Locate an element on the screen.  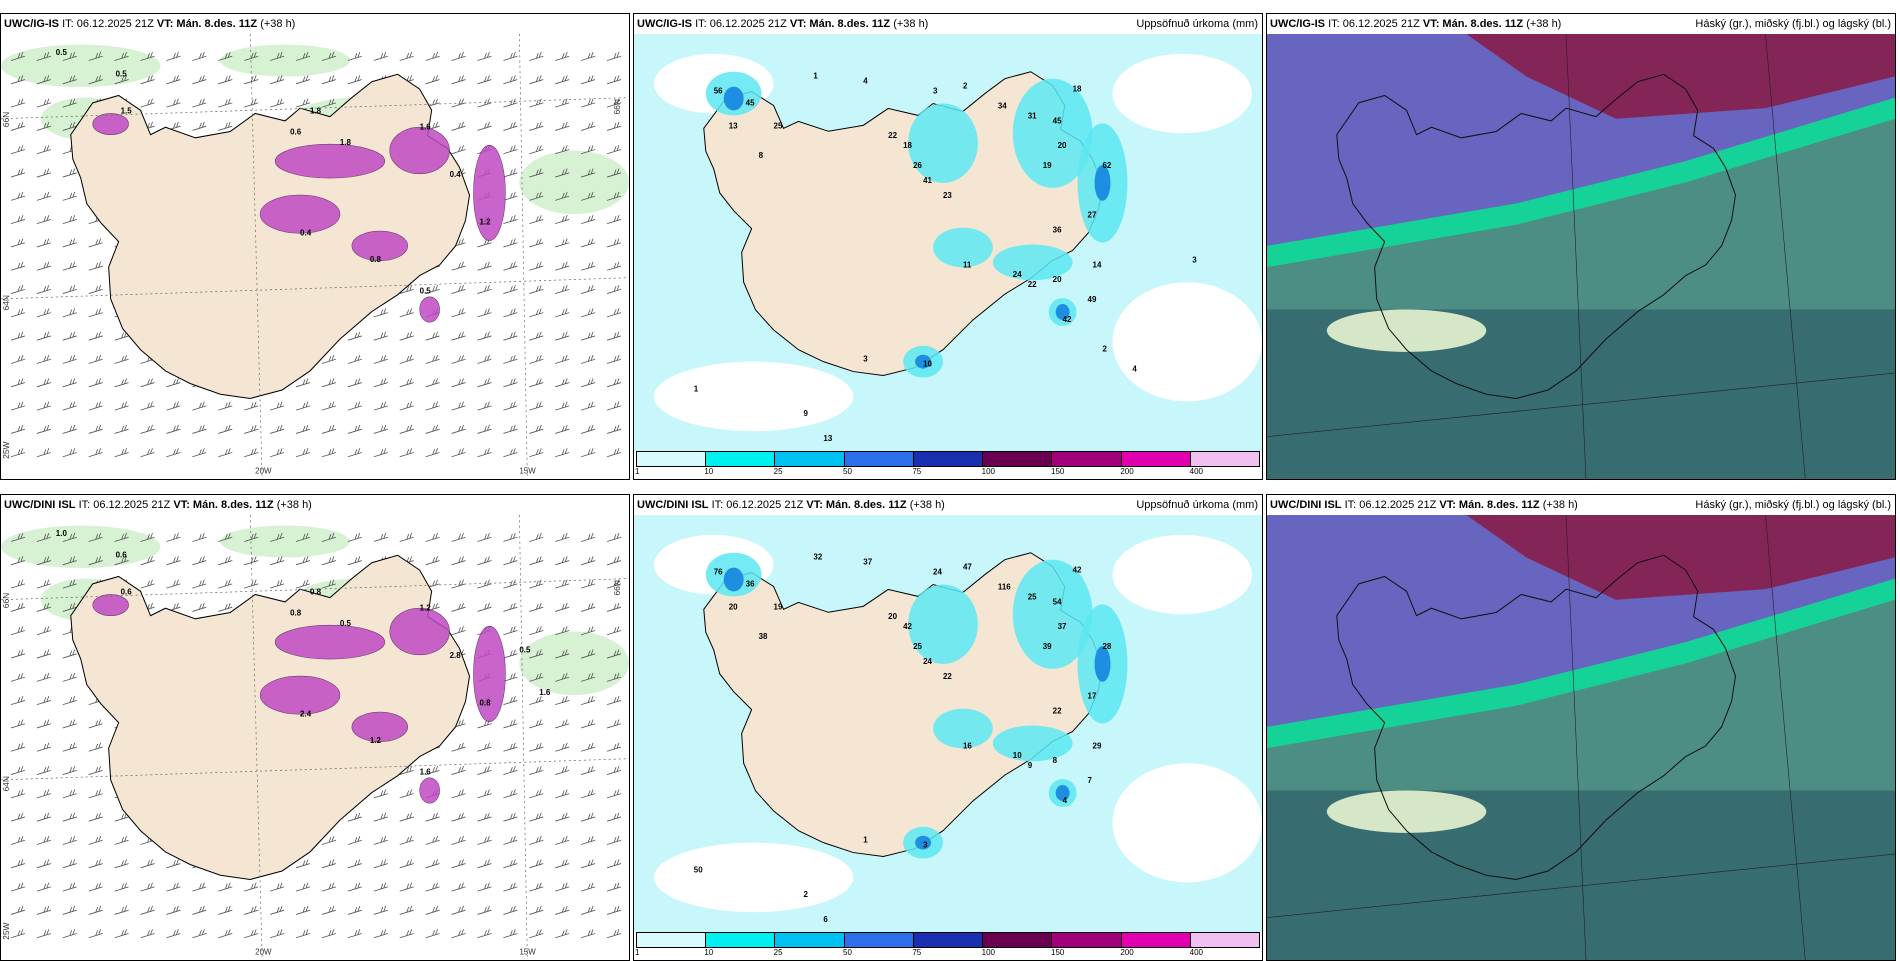
precip-value: 13 is located at coordinates (733, 125).